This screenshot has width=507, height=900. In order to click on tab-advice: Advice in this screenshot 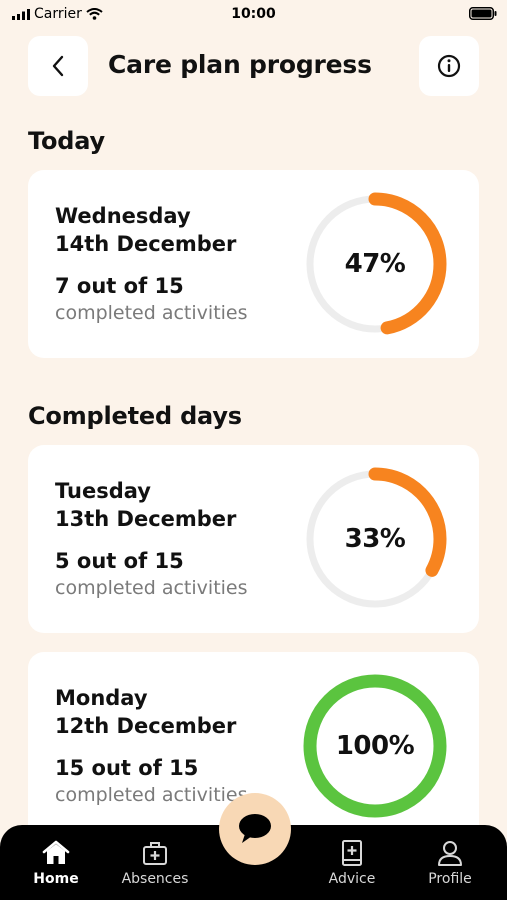, I will do `click(352, 863)`.